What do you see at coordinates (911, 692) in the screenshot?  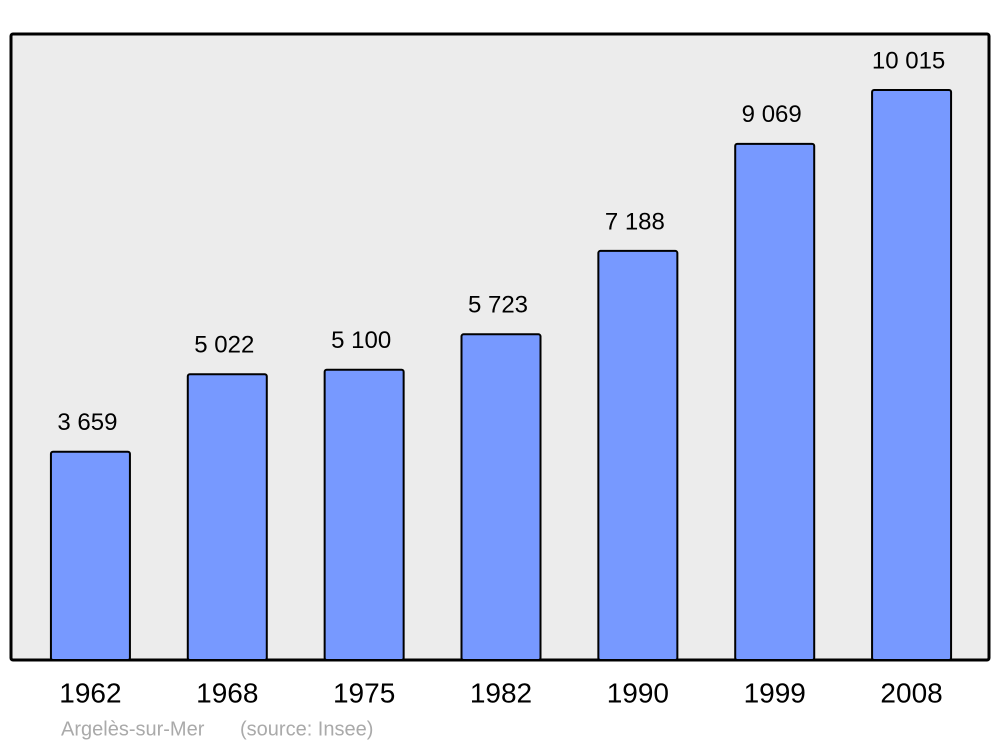 I see `x-tick-label: 2008` at bounding box center [911, 692].